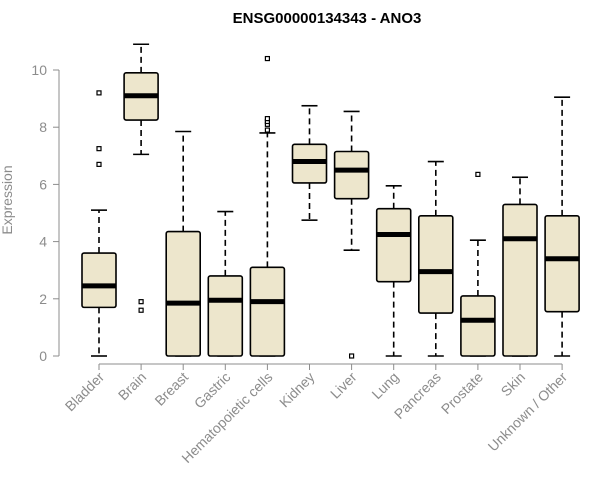 The image size is (600, 500). Describe the element at coordinates (43, 299) in the screenshot. I see `y-tick-label: 2` at that location.